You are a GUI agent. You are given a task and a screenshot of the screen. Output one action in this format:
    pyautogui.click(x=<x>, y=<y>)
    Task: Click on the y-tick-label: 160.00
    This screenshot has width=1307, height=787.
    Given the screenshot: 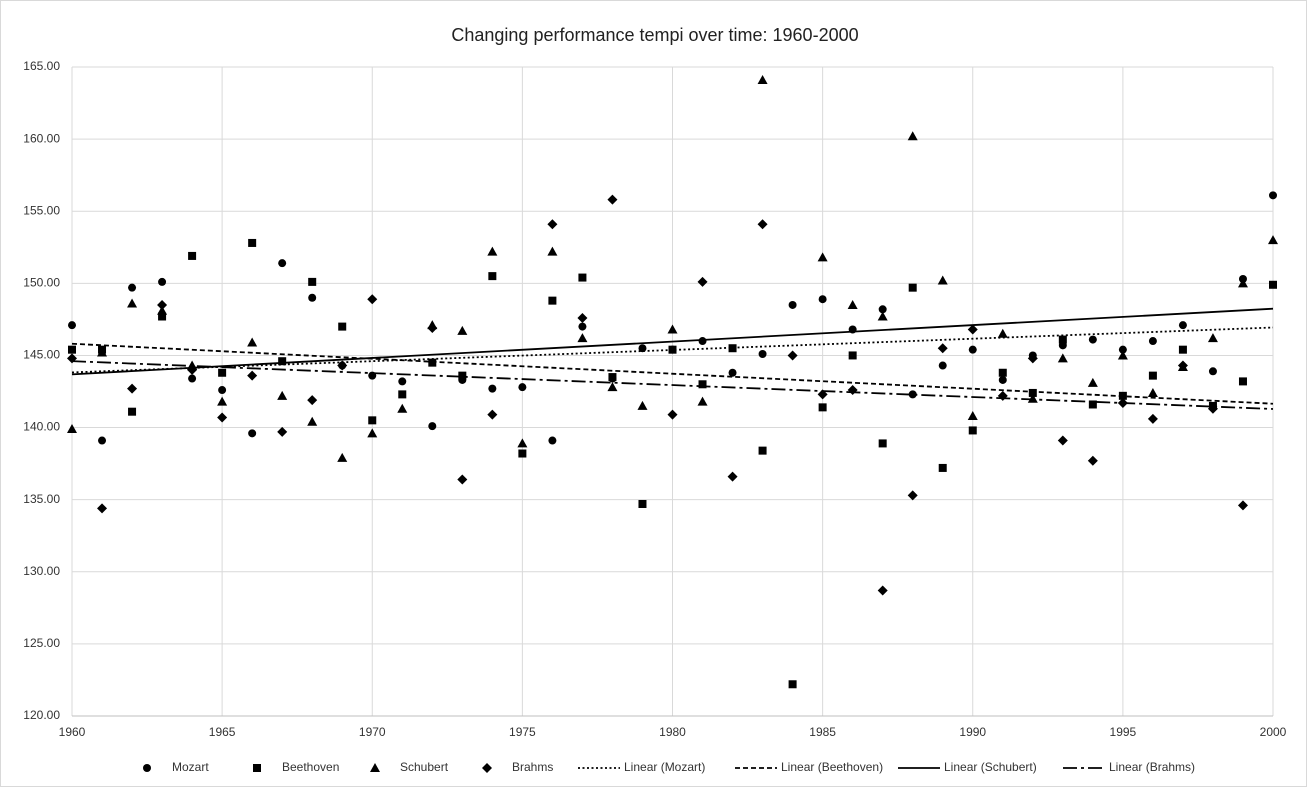 What is the action you would take?
    pyautogui.click(x=41, y=138)
    